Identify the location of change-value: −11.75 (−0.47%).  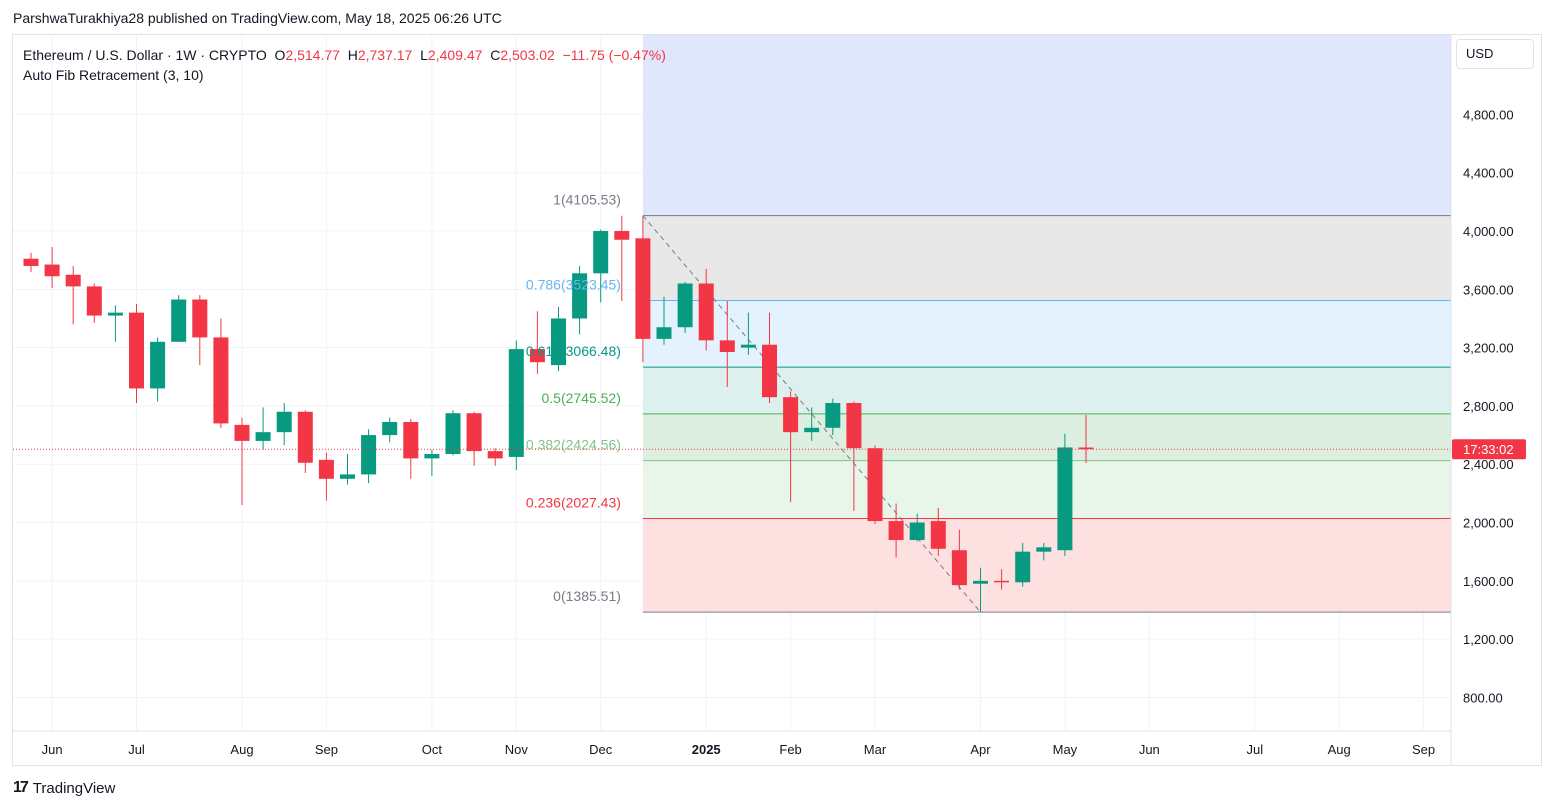
(614, 55).